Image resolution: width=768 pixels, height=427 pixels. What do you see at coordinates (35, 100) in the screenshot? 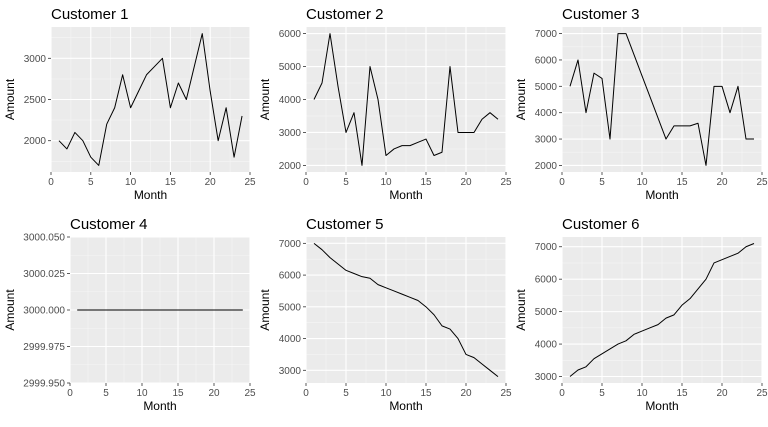
I see `y-tick-label: 2500` at bounding box center [35, 100].